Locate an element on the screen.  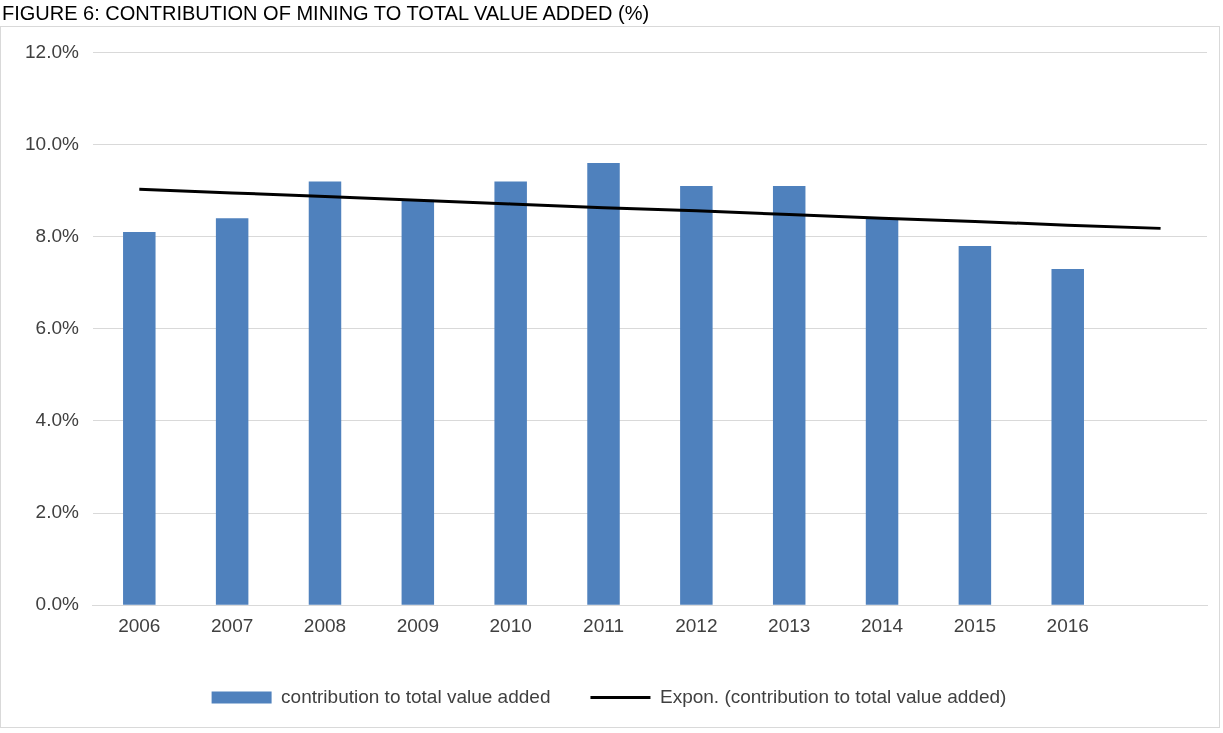
y-tick-label: 12.0% is located at coordinates (52, 51).